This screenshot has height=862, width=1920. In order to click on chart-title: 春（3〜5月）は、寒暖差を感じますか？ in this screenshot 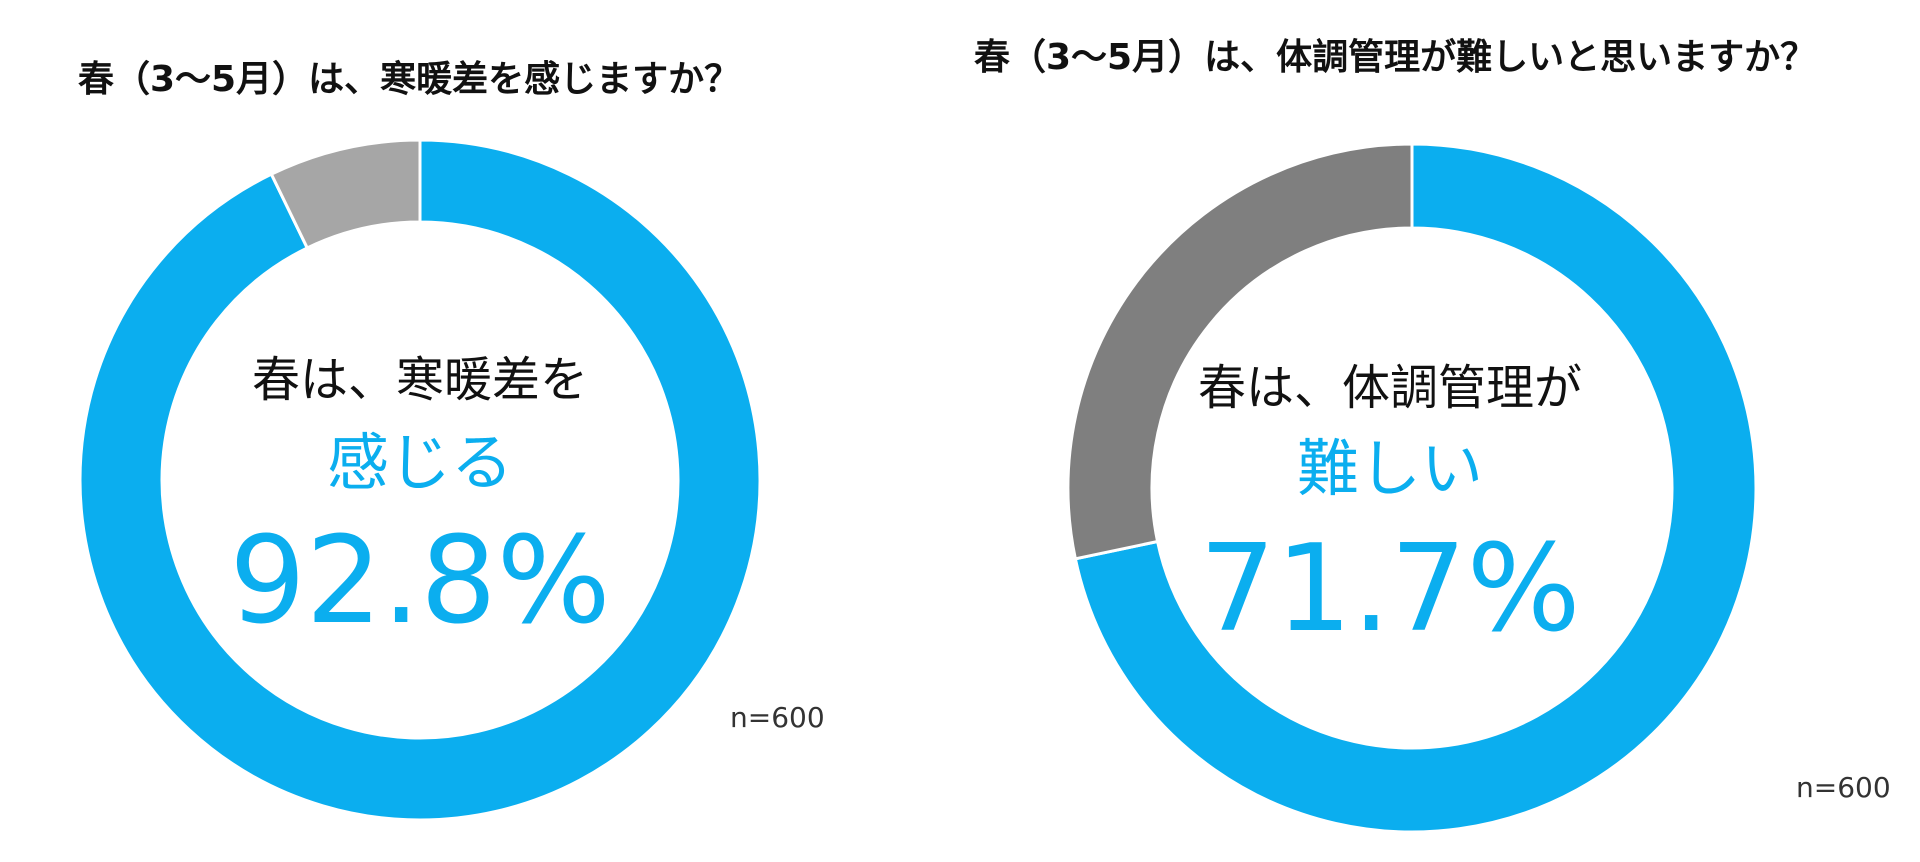, I will do `click(409, 79)`.